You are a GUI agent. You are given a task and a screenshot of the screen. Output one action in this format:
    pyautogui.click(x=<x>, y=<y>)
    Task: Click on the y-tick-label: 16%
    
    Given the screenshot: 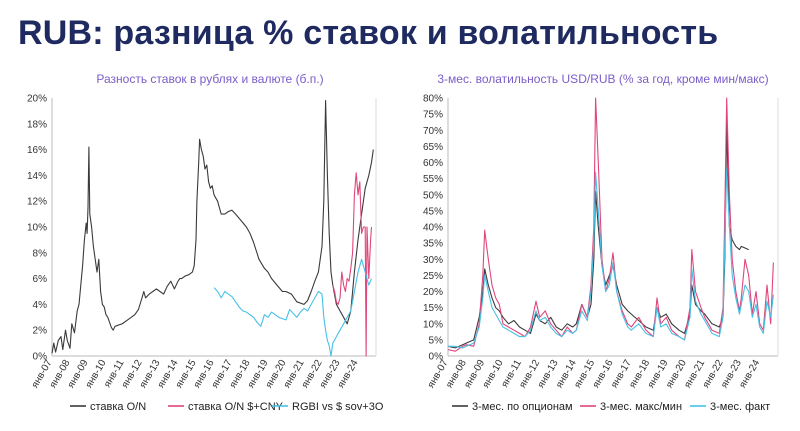 What is the action you would take?
    pyautogui.click(x=37, y=150)
    